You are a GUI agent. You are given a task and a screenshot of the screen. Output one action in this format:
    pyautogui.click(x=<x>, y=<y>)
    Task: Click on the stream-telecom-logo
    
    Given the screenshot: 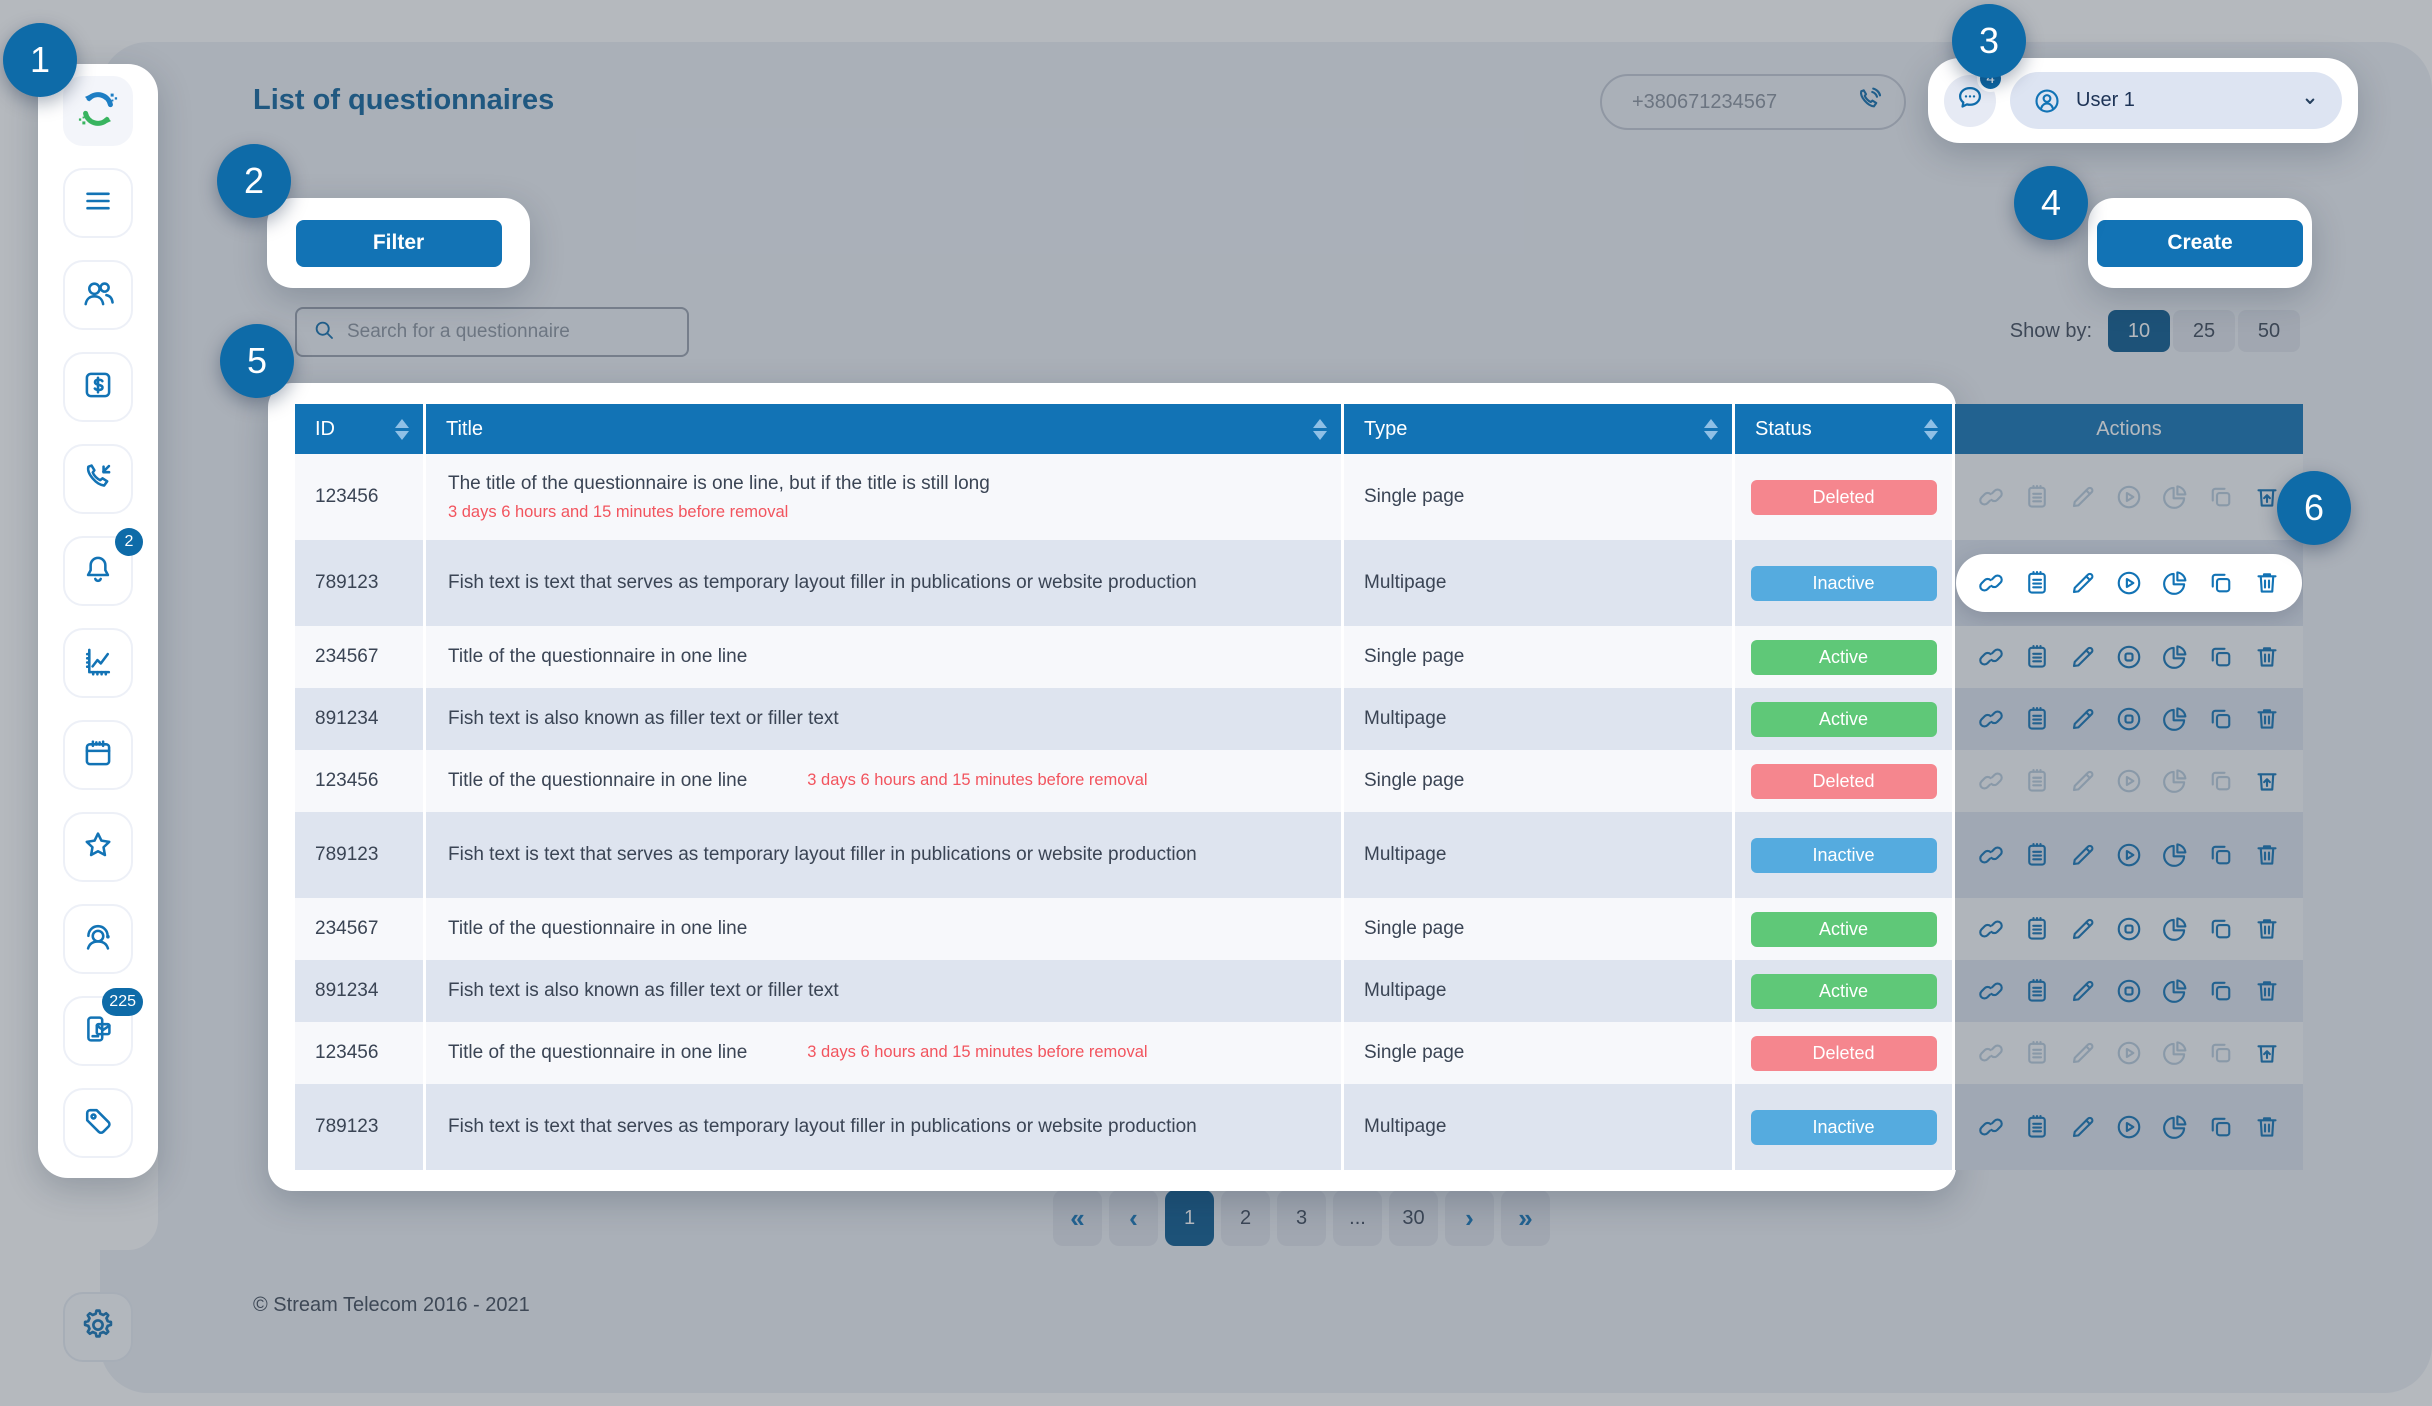 What is the action you would take?
    pyautogui.click(x=98, y=111)
    